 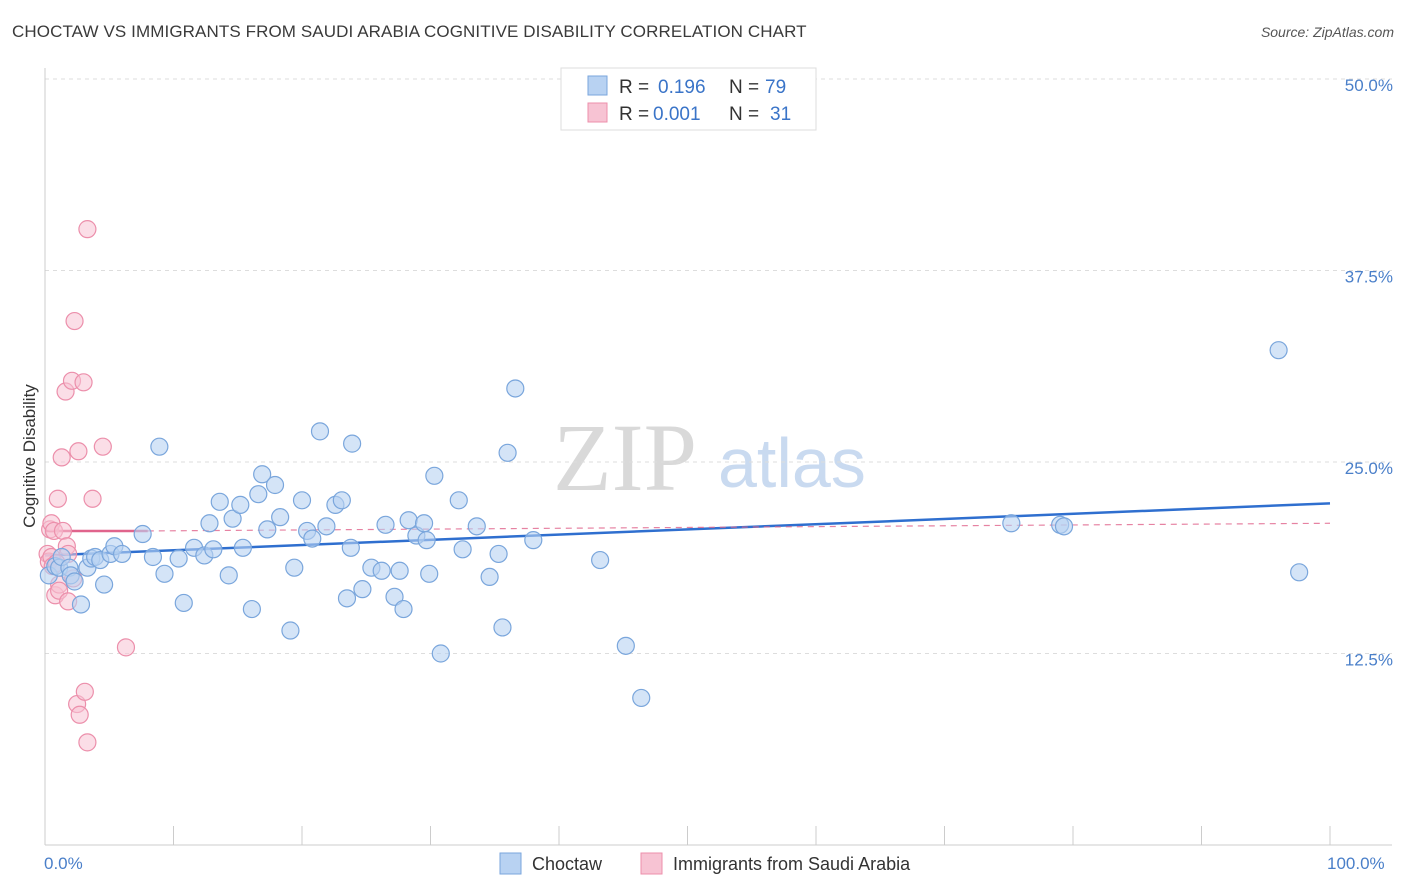 What do you see at coordinates (775, 87) in the screenshot?
I see `legend-n-value-choctaw: 79` at bounding box center [775, 87].